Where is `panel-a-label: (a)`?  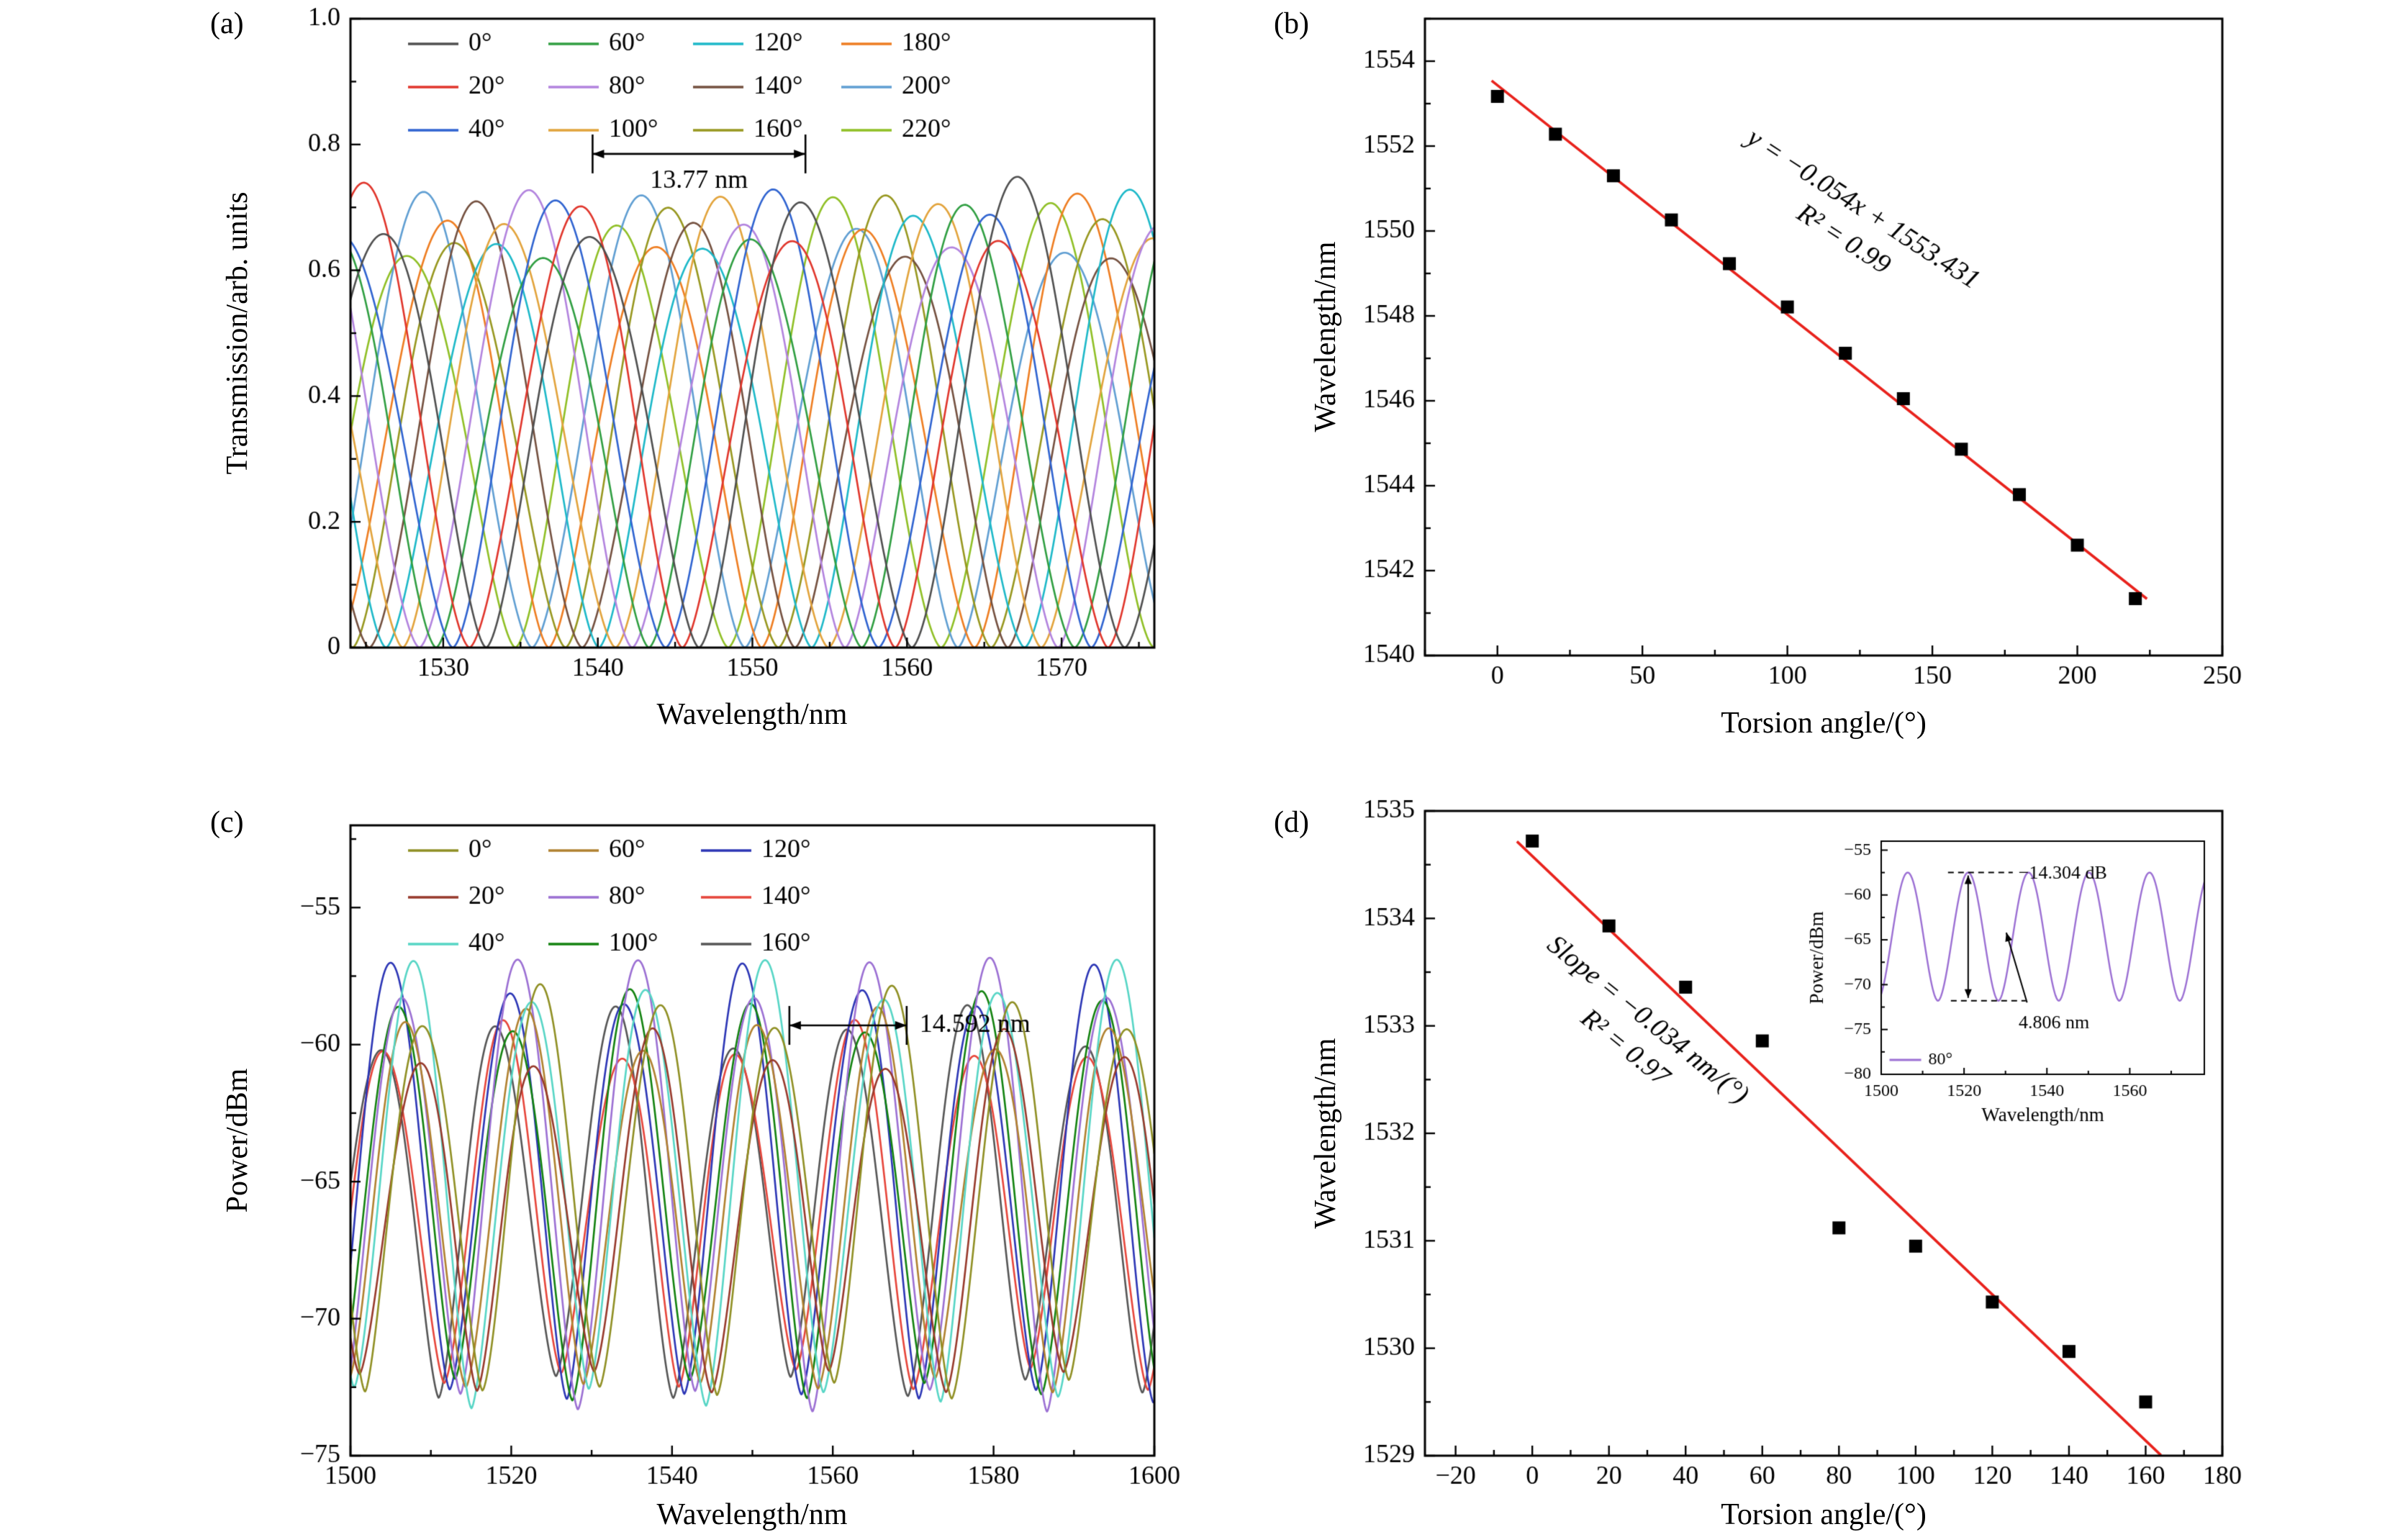 panel-a-label: (a) is located at coordinates (227, 24).